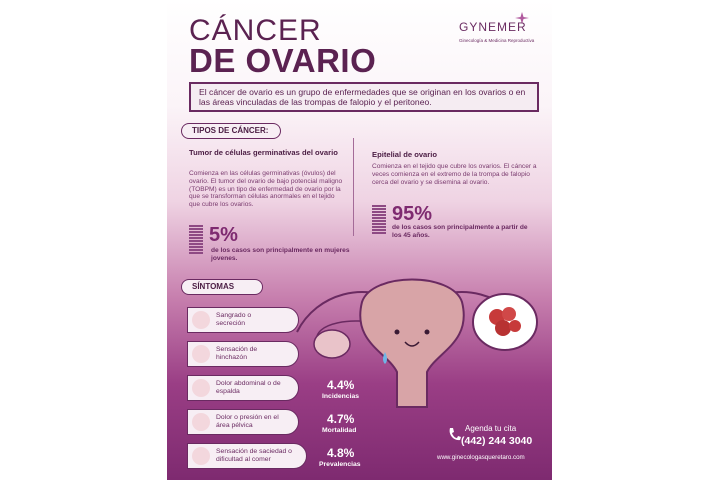 Image resolution: width=720 pixels, height=480 pixels. I want to click on stat-label: Incidencias, so click(341, 396).